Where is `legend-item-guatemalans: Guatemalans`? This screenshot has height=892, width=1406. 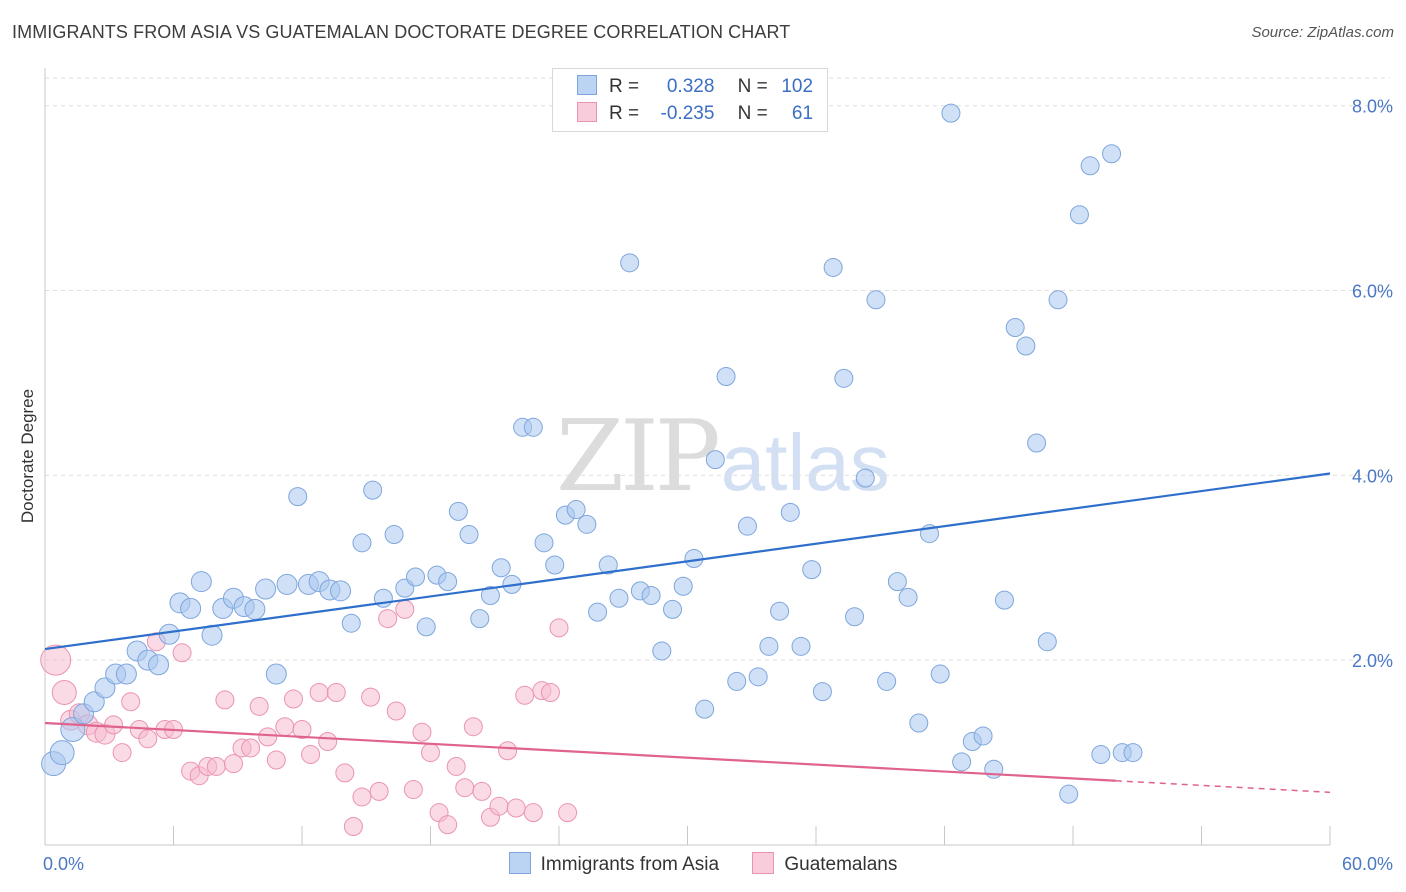
legend-item-guatemalans: Guatemalans is located at coordinates (824, 864).